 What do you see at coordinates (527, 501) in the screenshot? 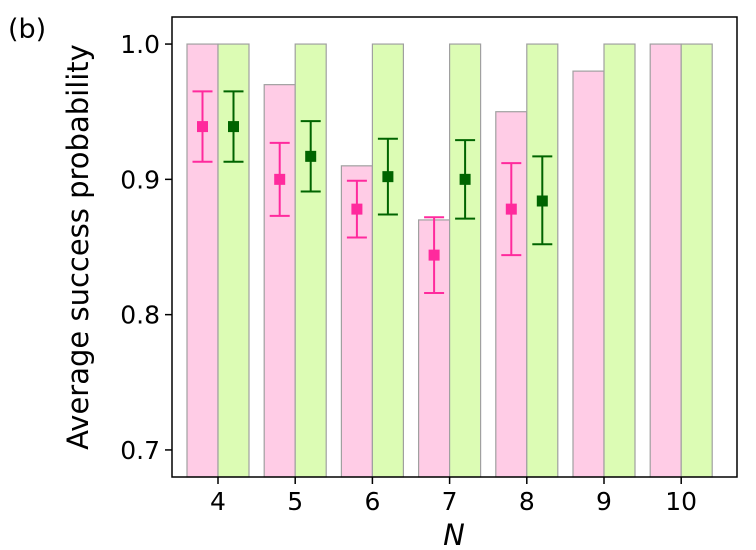
I see `x-tick-label: 8` at bounding box center [527, 501].